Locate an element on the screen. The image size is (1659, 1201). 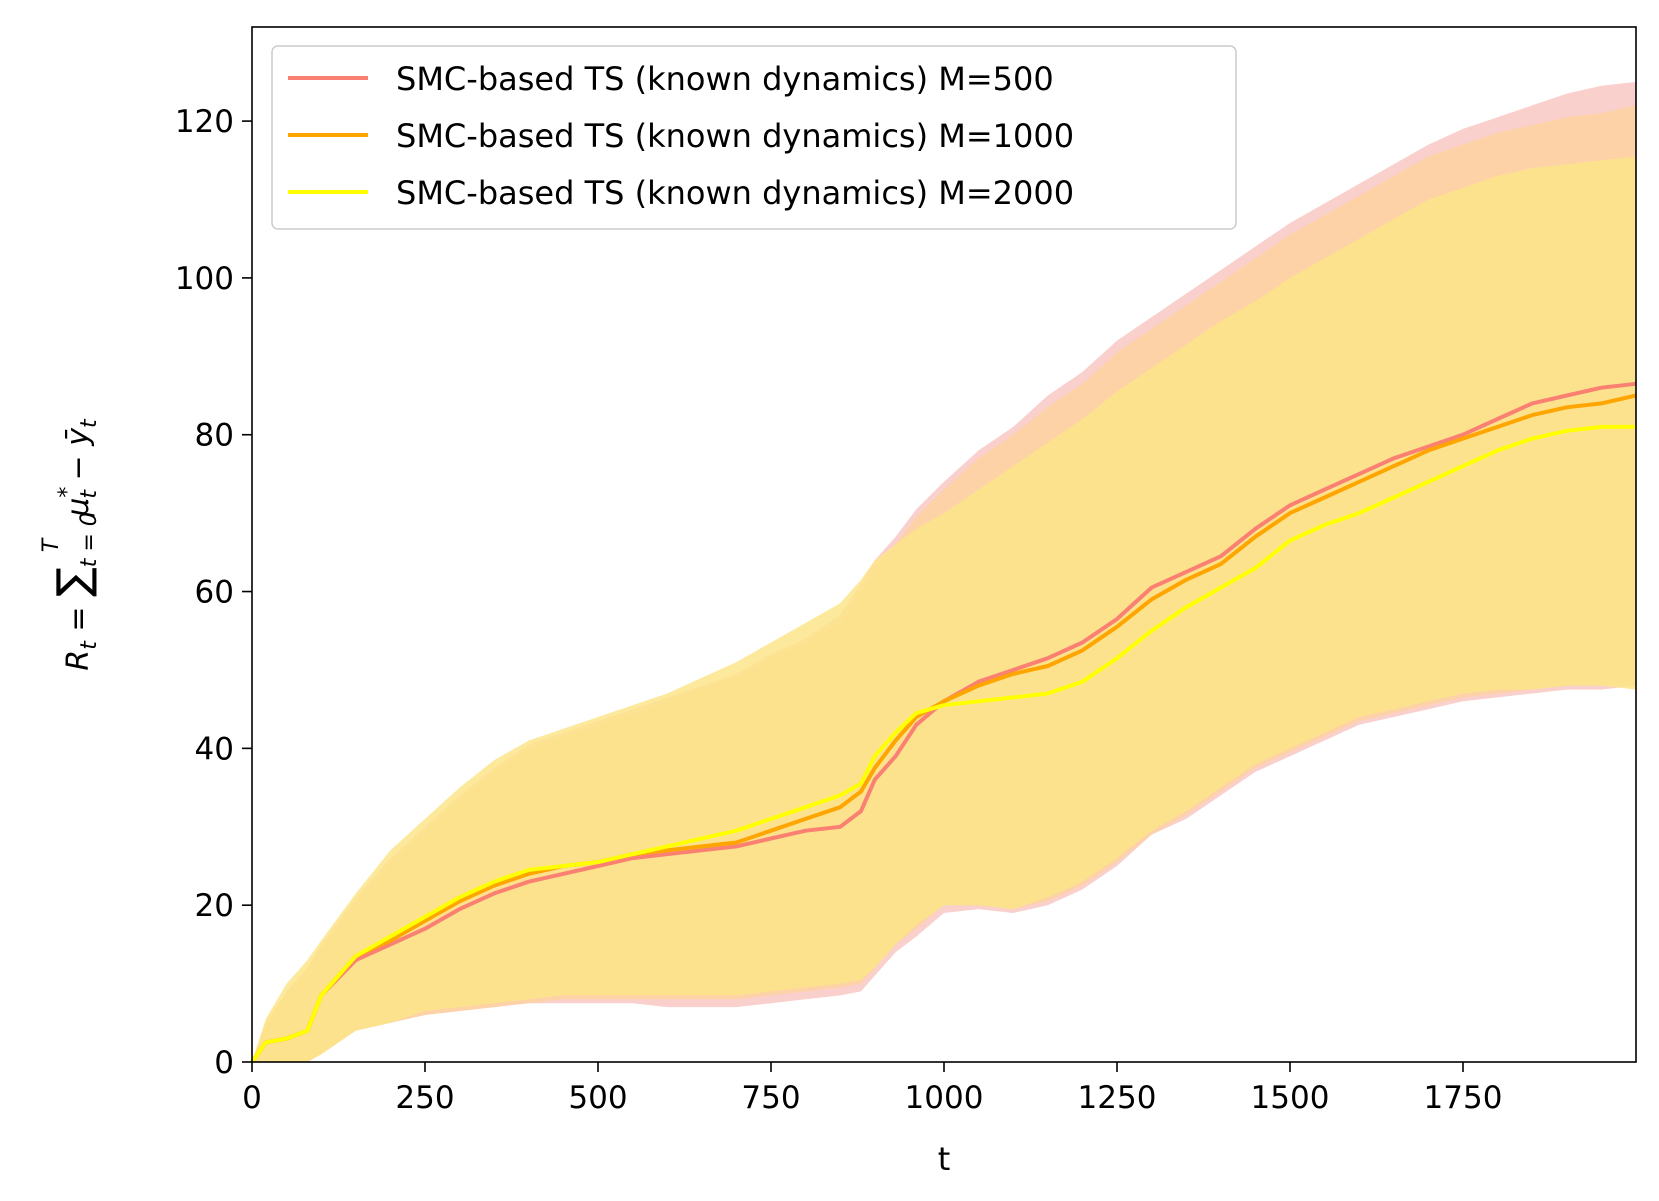
y-tick-label: 100 is located at coordinates (204, 279).